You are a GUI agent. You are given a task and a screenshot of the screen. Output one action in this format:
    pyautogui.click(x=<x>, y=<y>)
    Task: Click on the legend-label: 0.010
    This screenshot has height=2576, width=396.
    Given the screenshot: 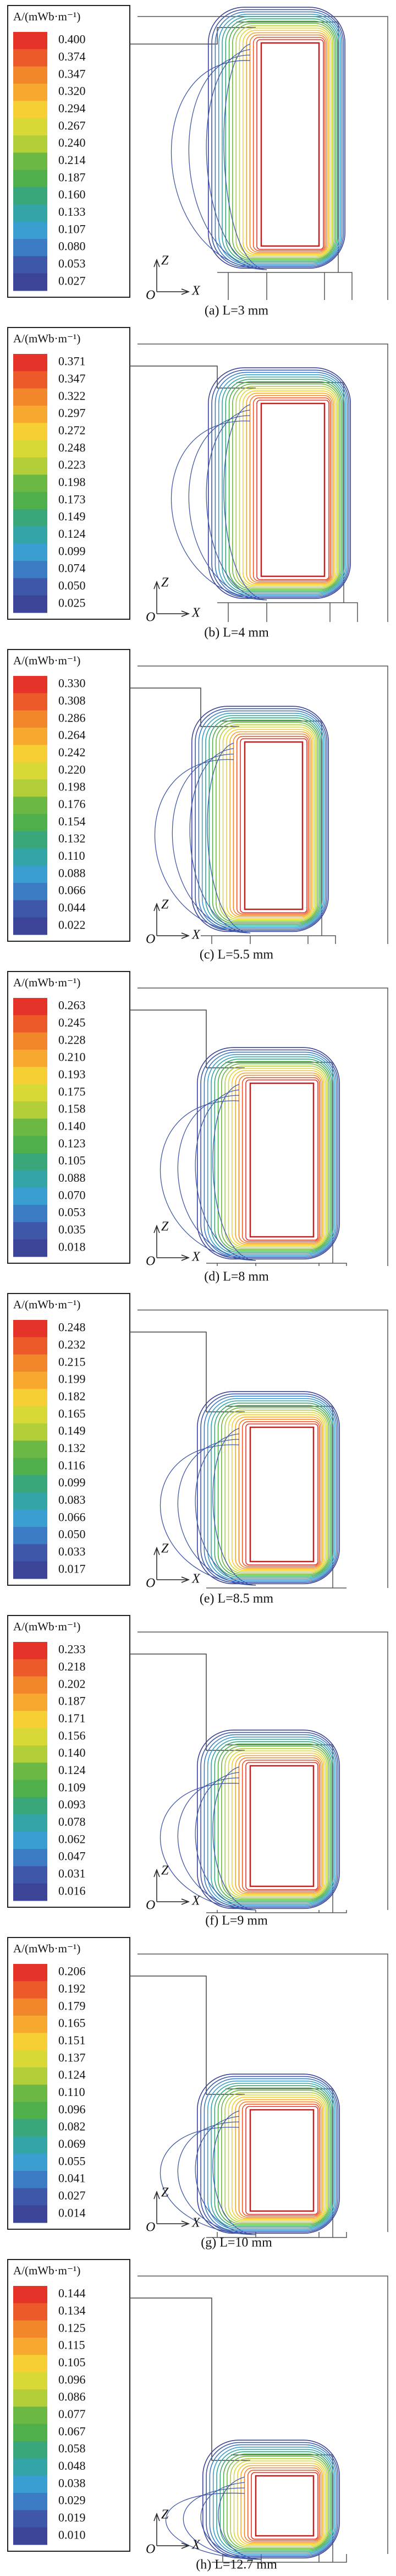 What is the action you would take?
    pyautogui.click(x=72, y=2534)
    